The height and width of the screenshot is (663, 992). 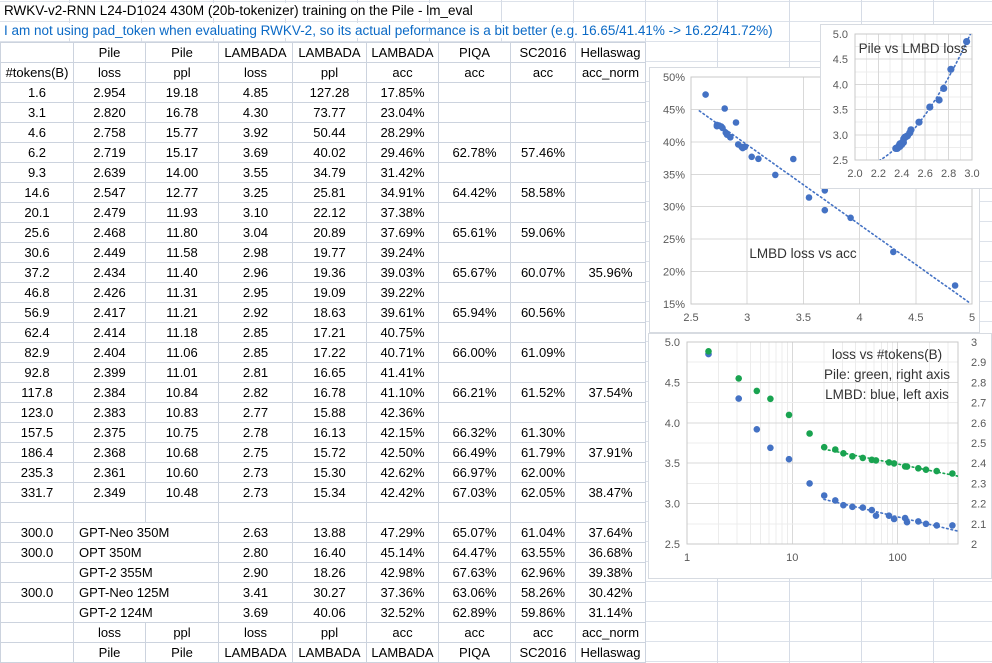 I want to click on table-cell: 25.81, so click(x=329, y=192).